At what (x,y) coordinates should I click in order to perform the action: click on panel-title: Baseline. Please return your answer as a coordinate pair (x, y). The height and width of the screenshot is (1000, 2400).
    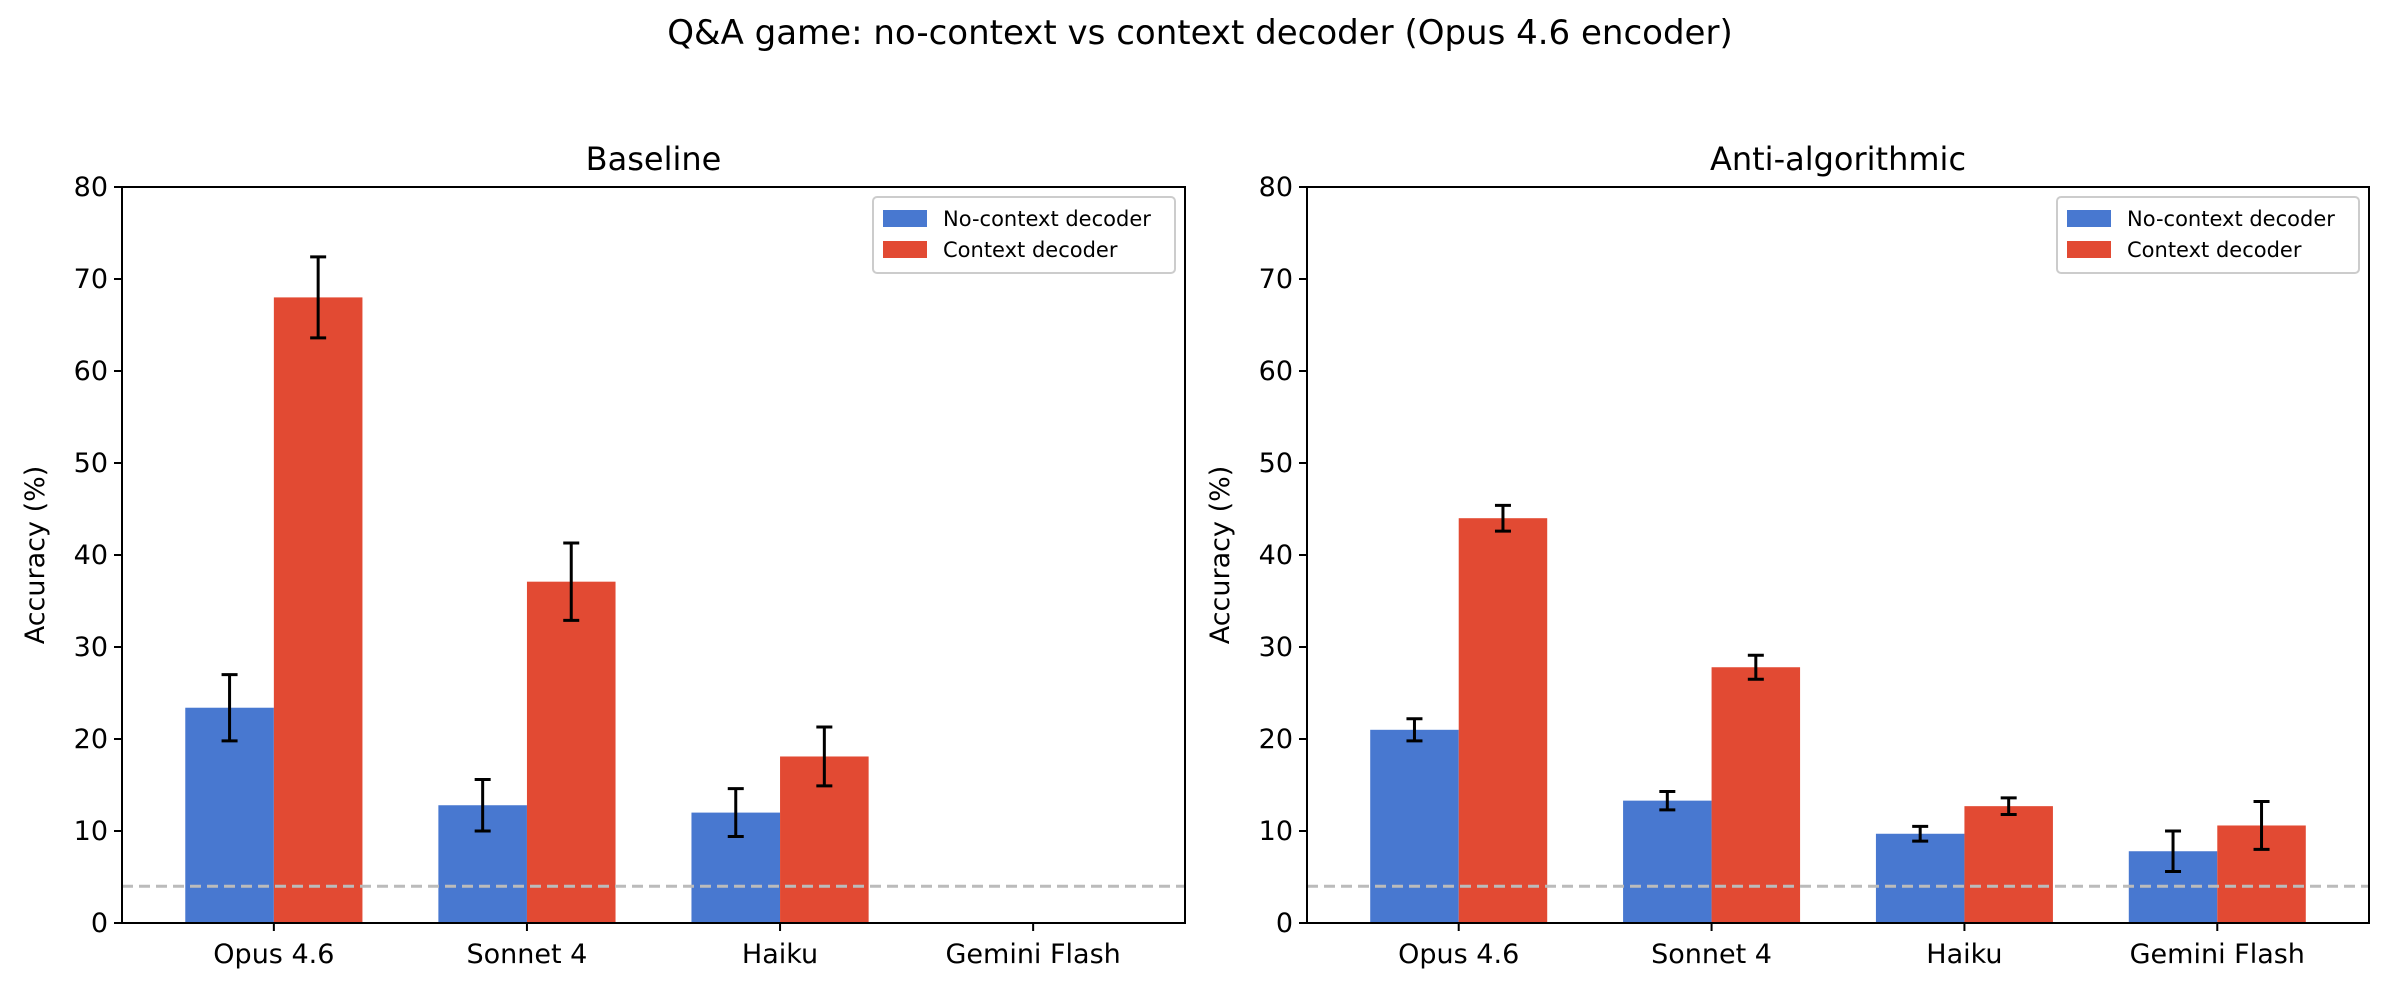
    Looking at the image, I should click on (654, 159).